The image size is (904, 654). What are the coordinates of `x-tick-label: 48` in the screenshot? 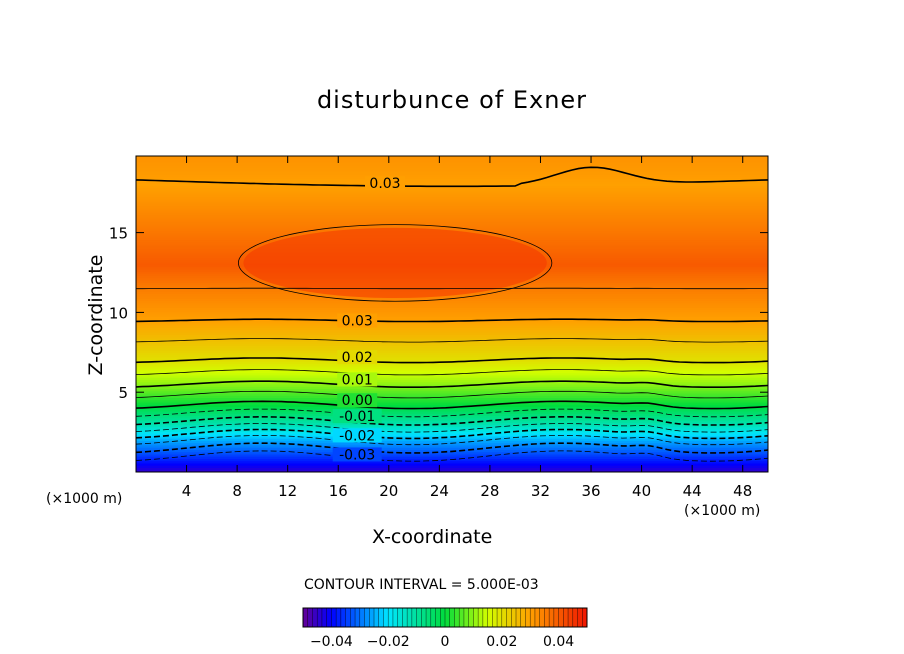 It's located at (742, 491).